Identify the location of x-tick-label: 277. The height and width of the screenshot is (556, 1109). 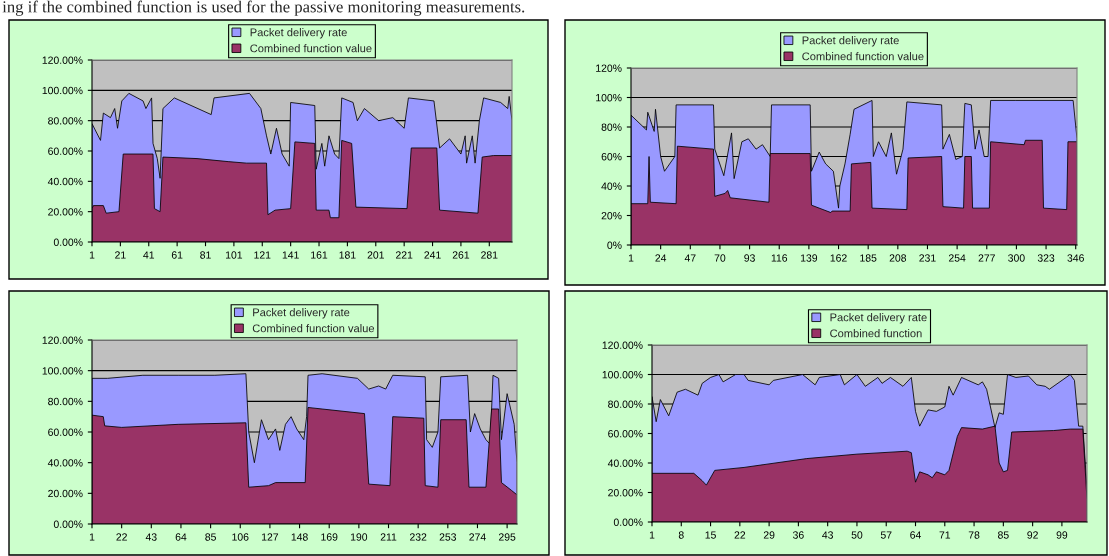
(986, 258).